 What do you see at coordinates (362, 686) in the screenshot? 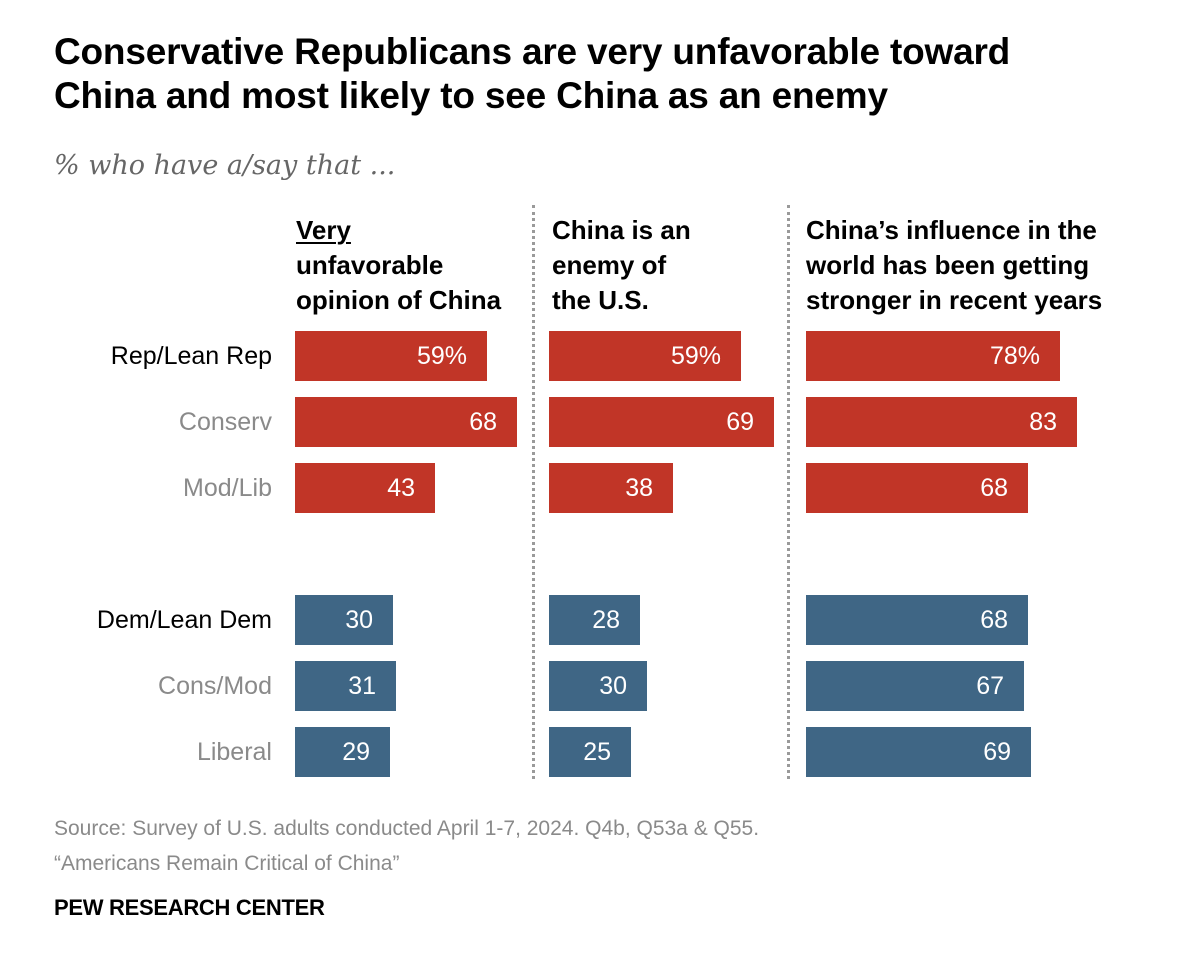
I see `bar-value-label: 31` at bounding box center [362, 686].